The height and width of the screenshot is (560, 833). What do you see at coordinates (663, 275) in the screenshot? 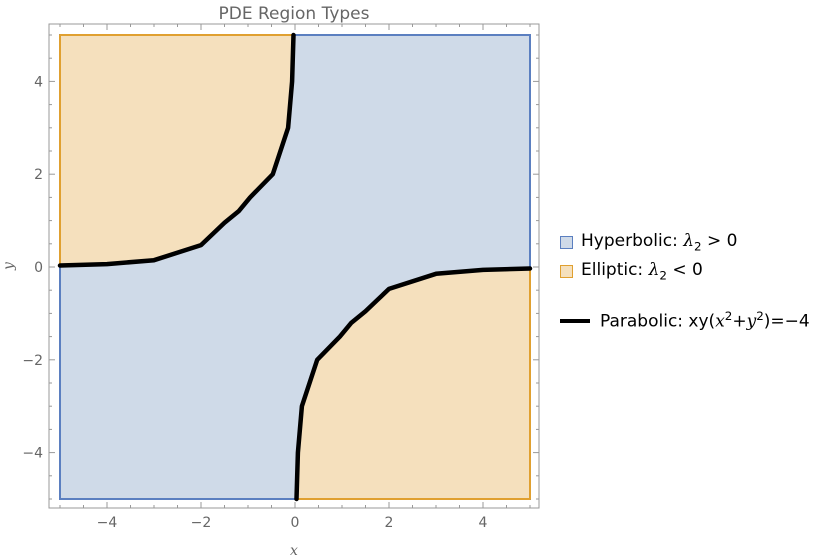
I see `legend-elliptic-sub: 2` at bounding box center [663, 275].